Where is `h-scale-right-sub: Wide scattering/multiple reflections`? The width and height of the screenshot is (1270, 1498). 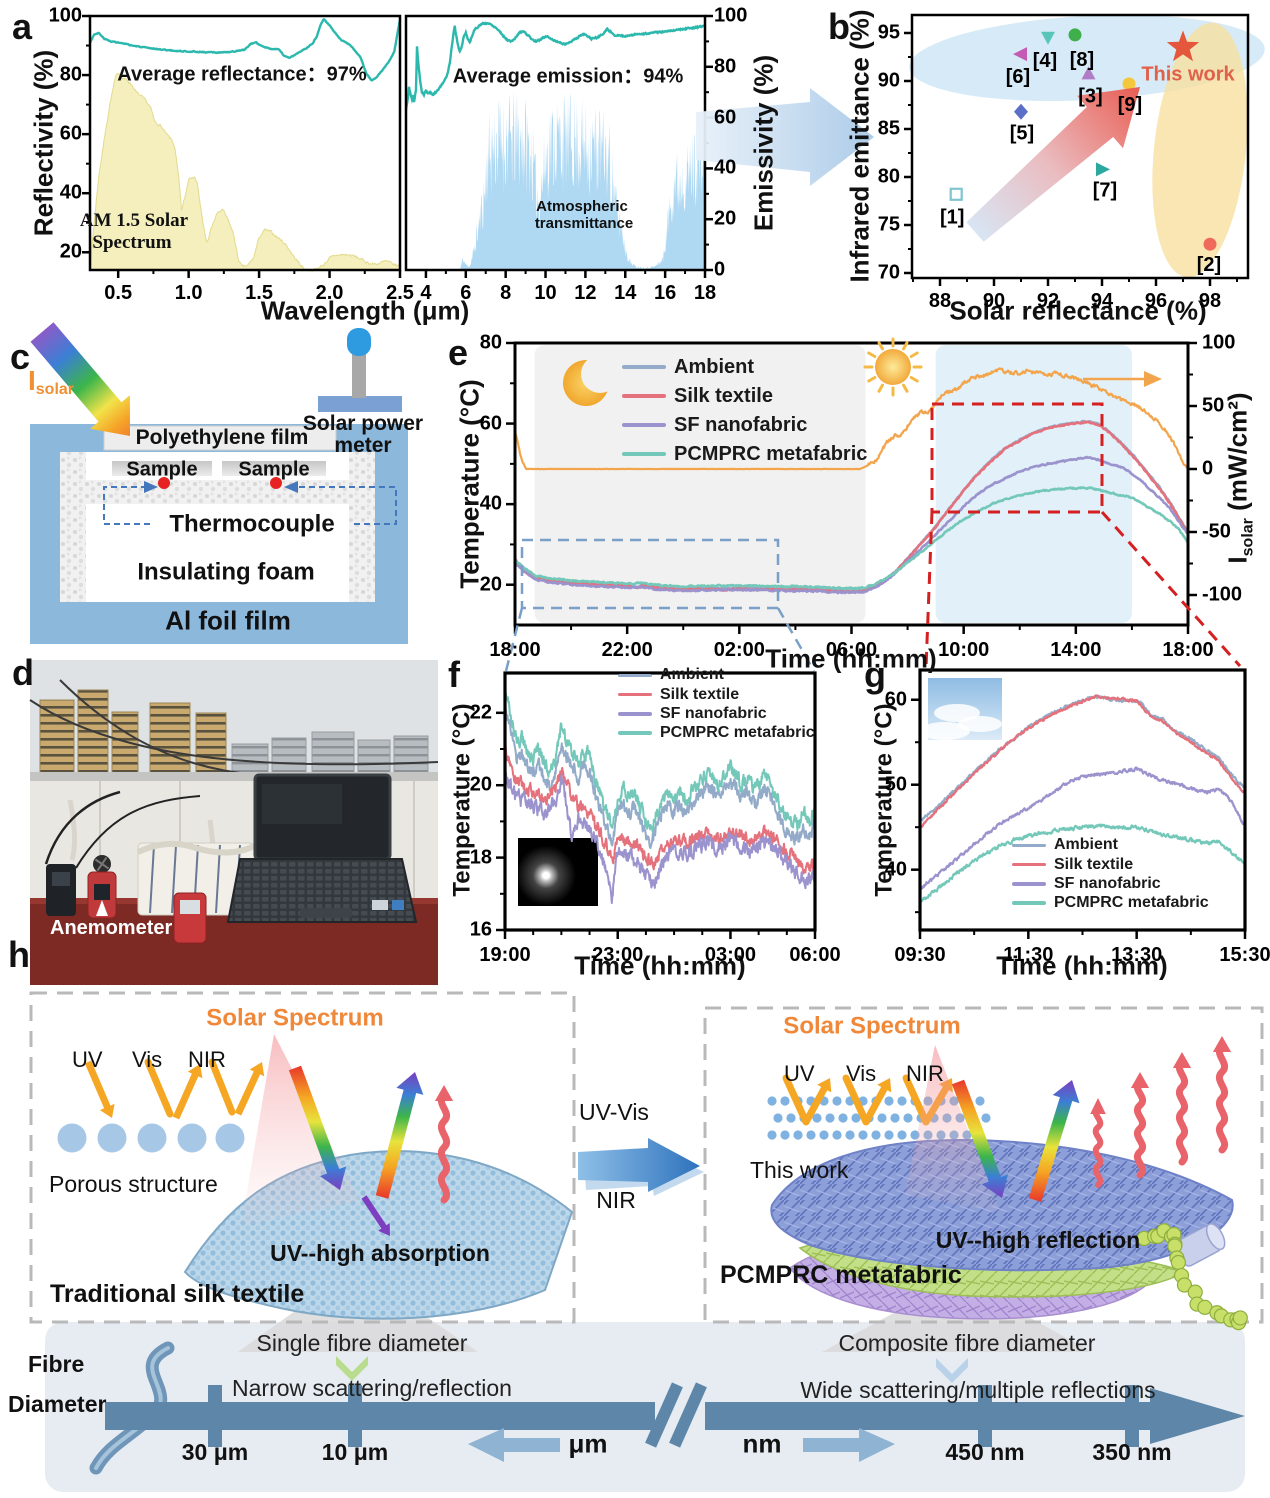 h-scale-right-sub: Wide scattering/multiple reflections is located at coordinates (978, 1389).